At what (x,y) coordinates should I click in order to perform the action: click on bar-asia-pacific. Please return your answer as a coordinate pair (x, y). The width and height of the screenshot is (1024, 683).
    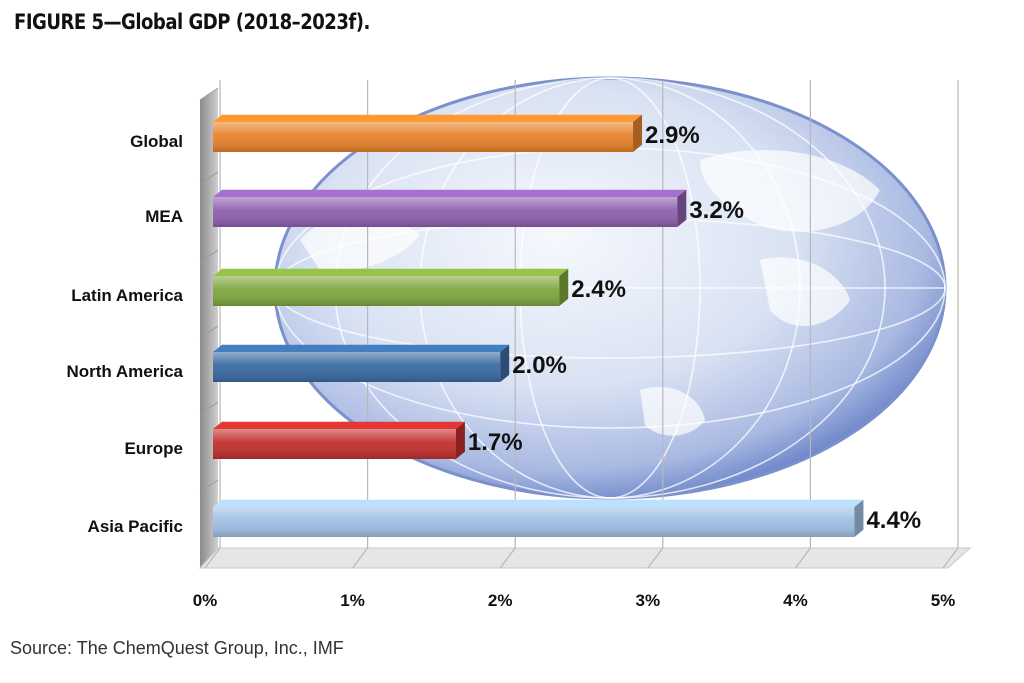
    Looking at the image, I should click on (538, 518).